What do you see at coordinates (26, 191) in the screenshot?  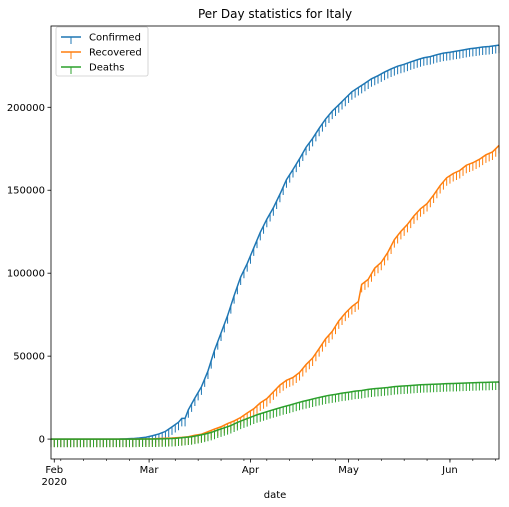 I see `y-tick-label: 150000` at bounding box center [26, 191].